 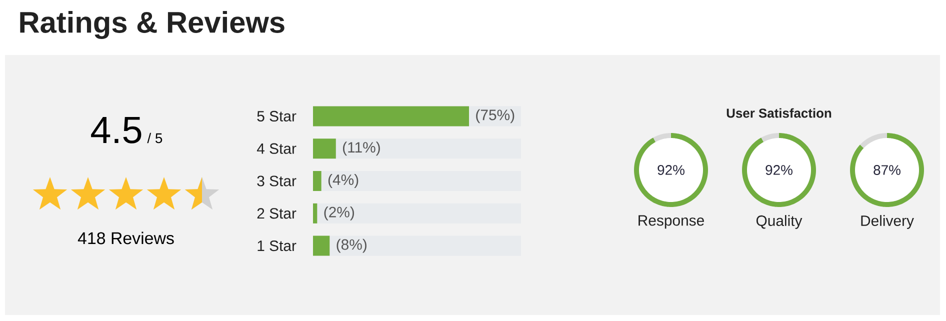 I want to click on y-tick-label: 4 Star, so click(x=276, y=148).